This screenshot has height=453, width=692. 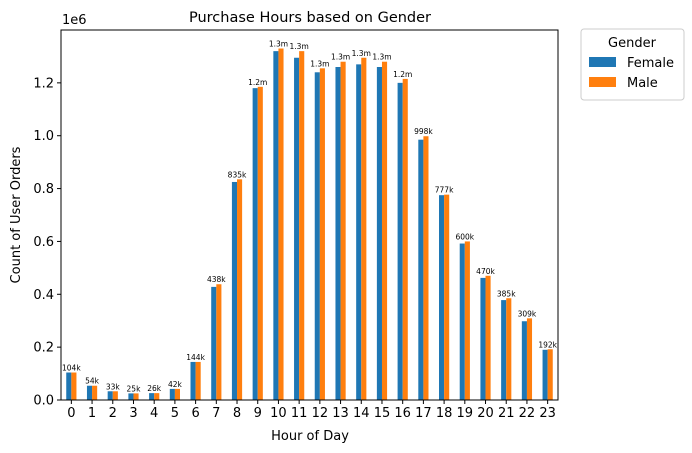 I want to click on data-label-hour-2: 33k, so click(x=113, y=386).